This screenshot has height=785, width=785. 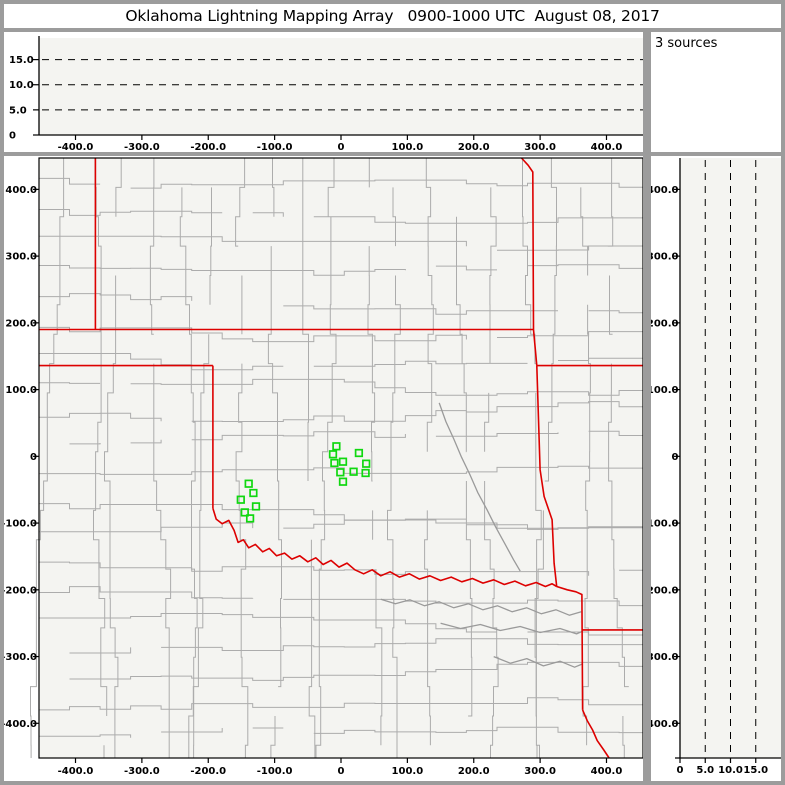 I want to click on panel-source-count: 3 sources, so click(x=716, y=92).